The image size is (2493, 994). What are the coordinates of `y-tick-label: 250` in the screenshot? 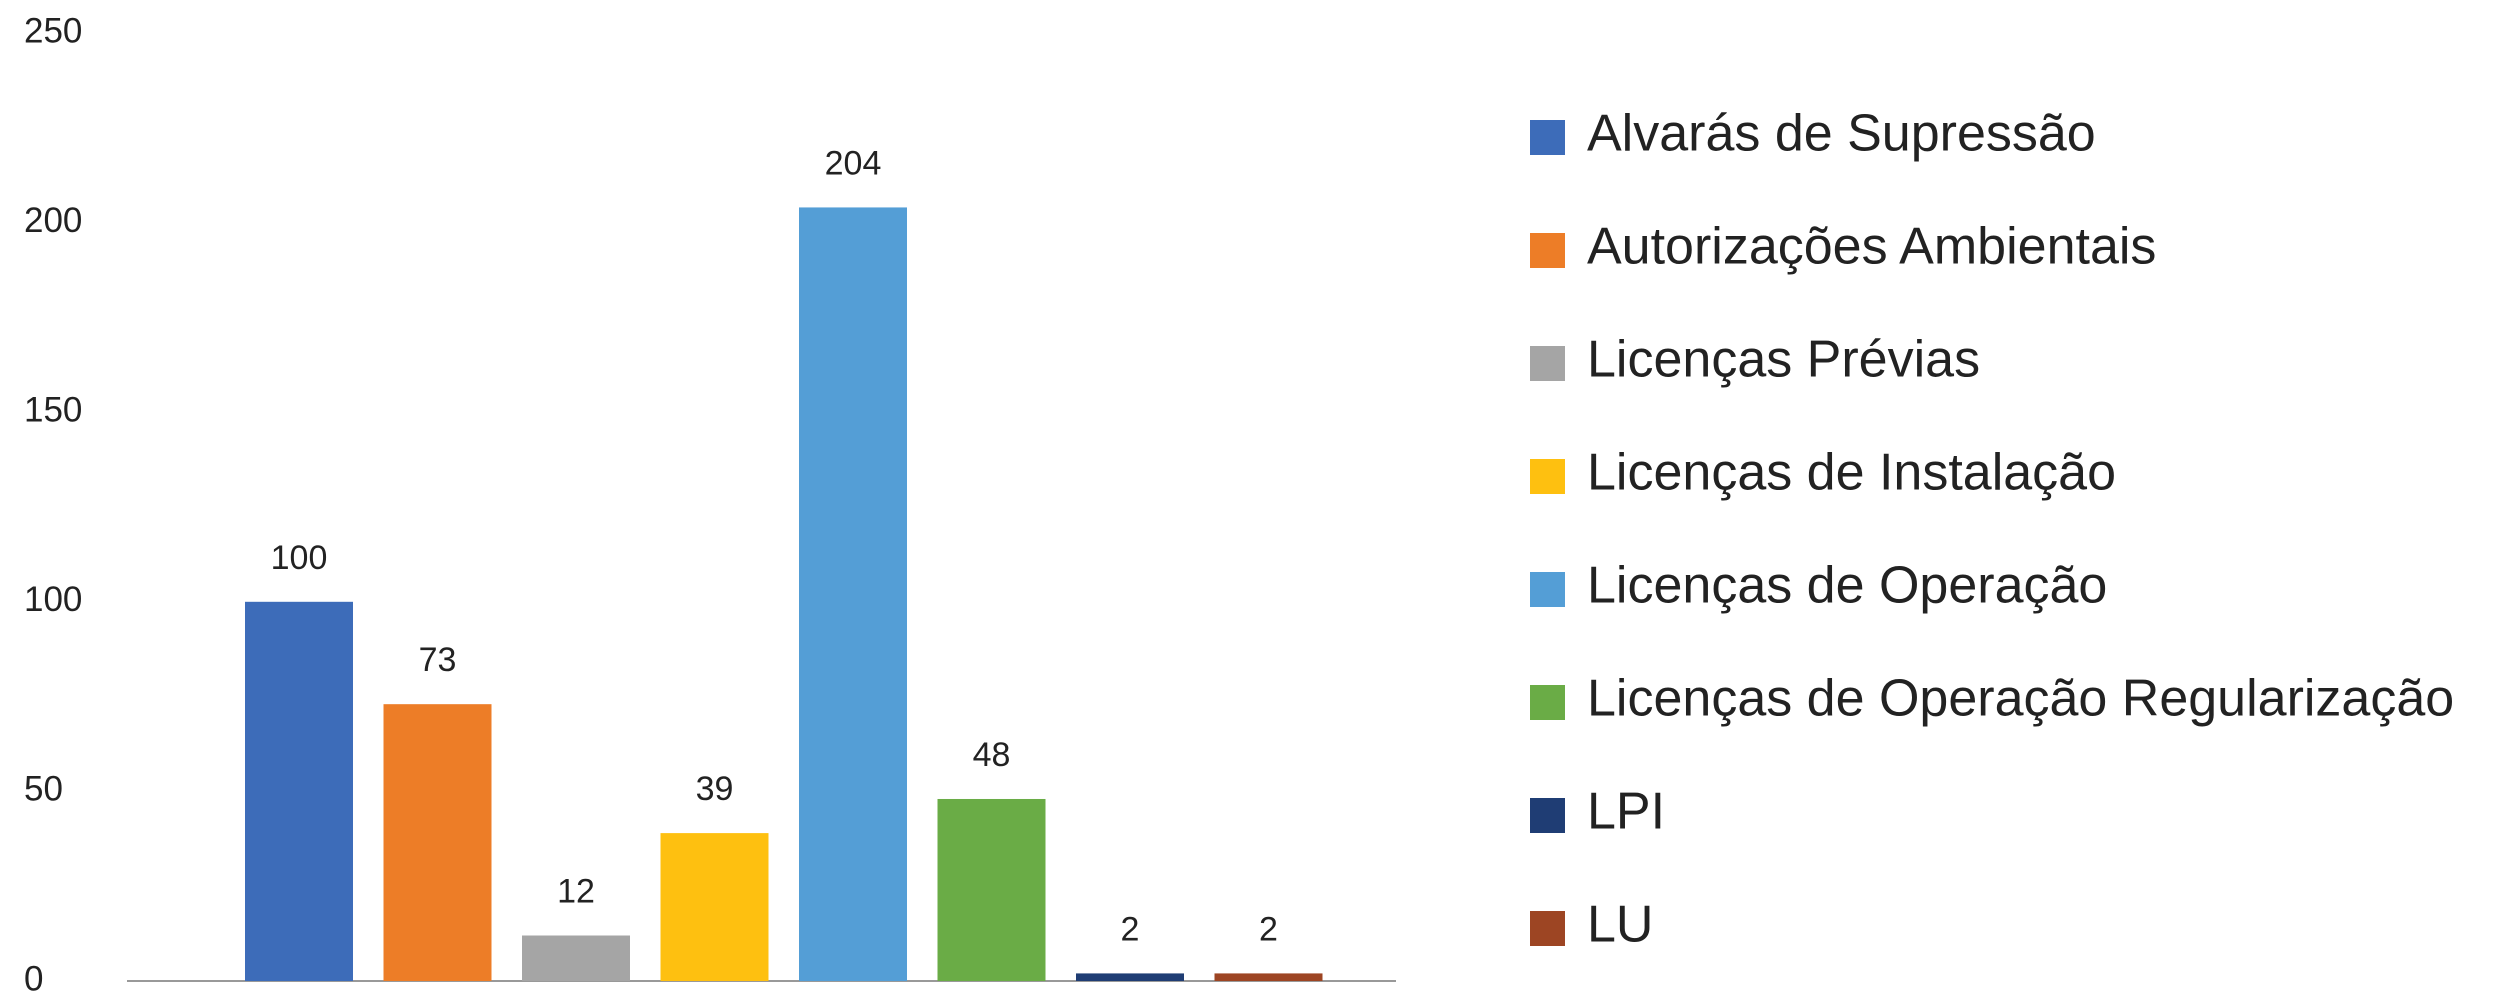 It's located at (53, 30).